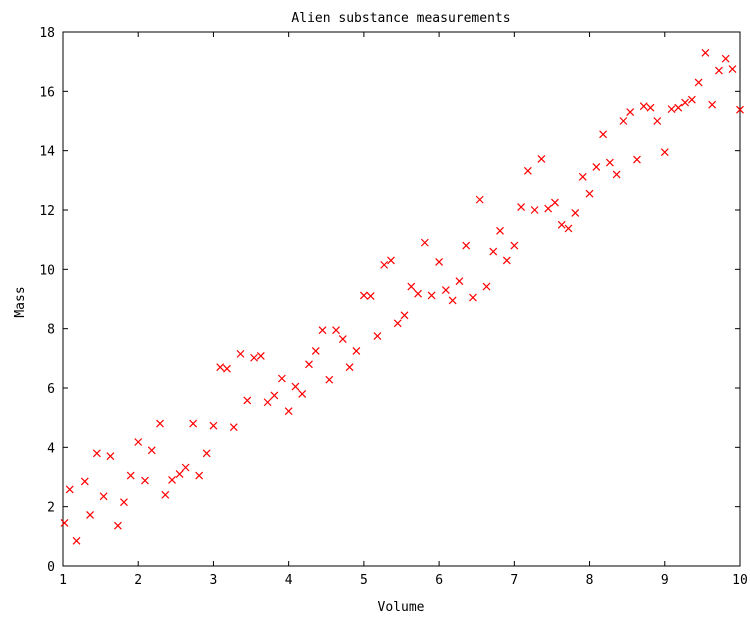  What do you see at coordinates (47, 92) in the screenshot?
I see `y-tick-label: 16` at bounding box center [47, 92].